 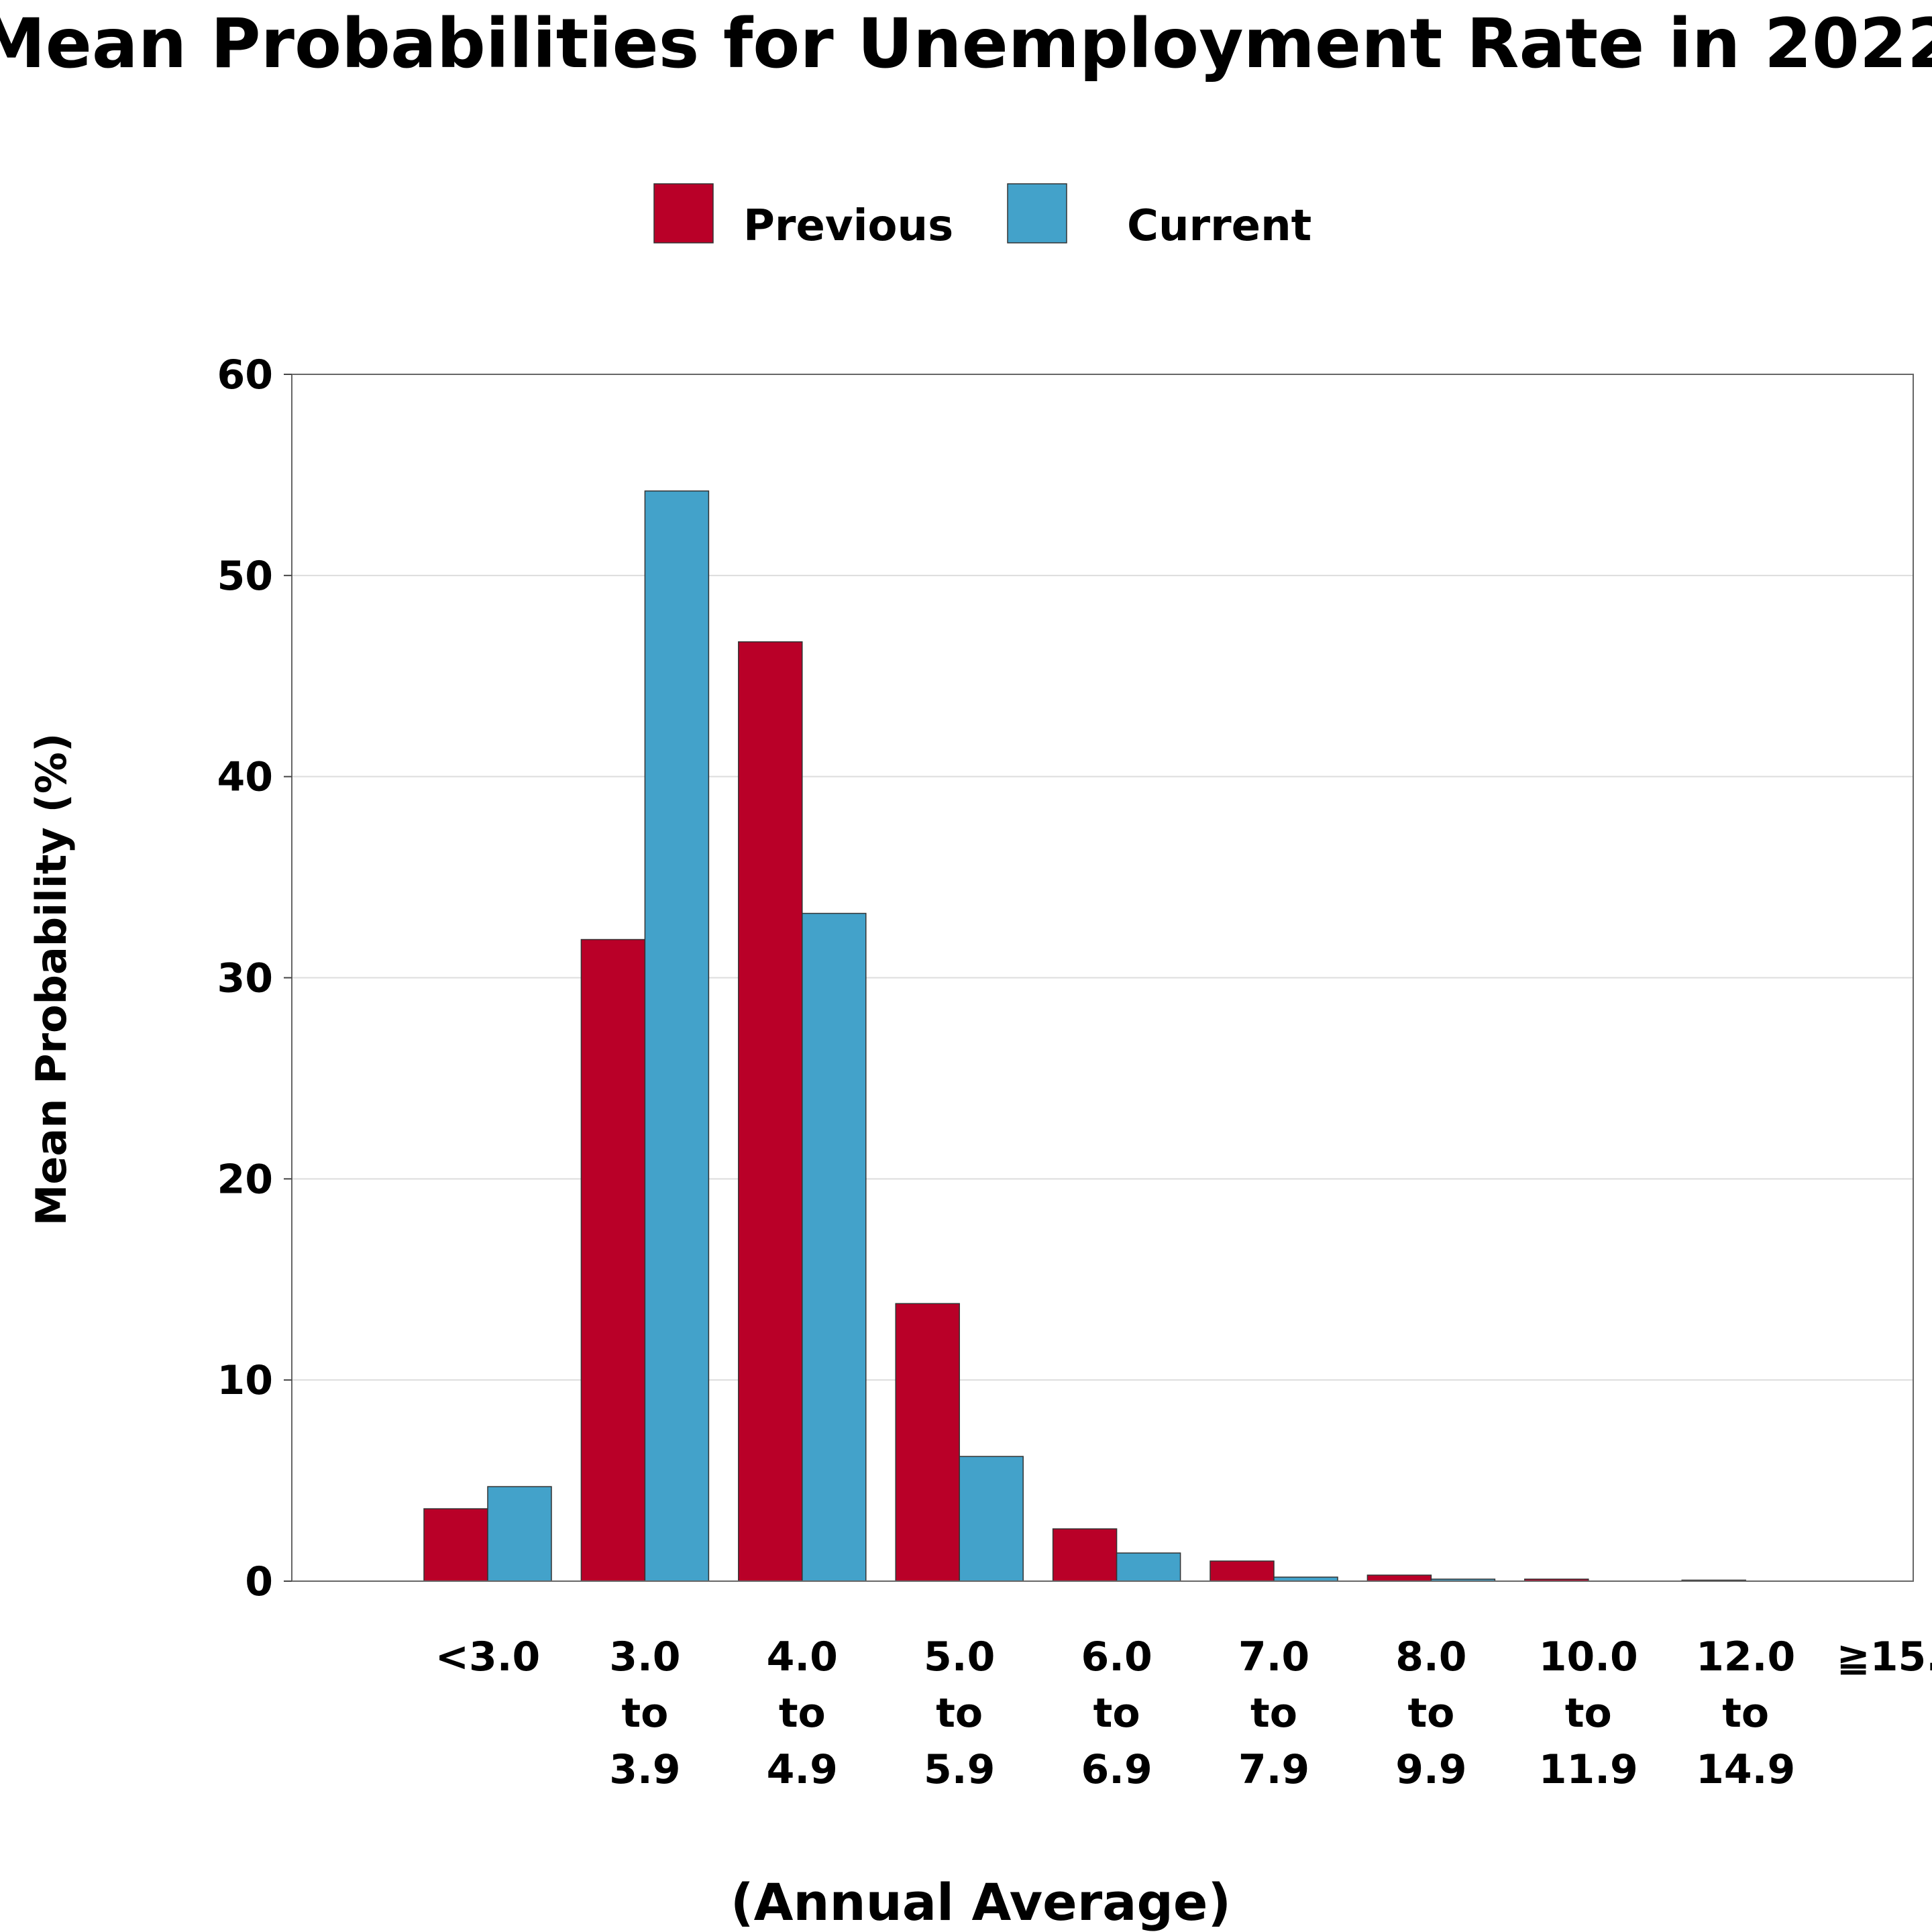 I want to click on legend-label-current: Current, so click(x=1219, y=226).